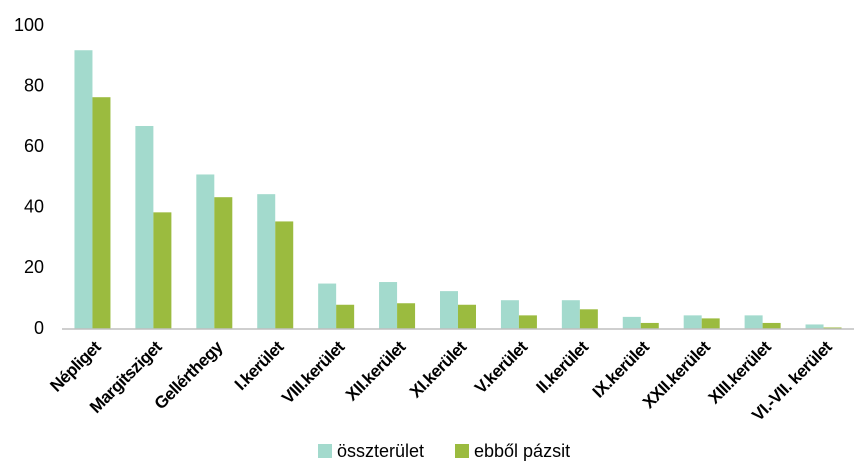  Describe the element at coordinates (313, 372) in the screenshot. I see `x-tick-label: VIII.kerület` at that location.